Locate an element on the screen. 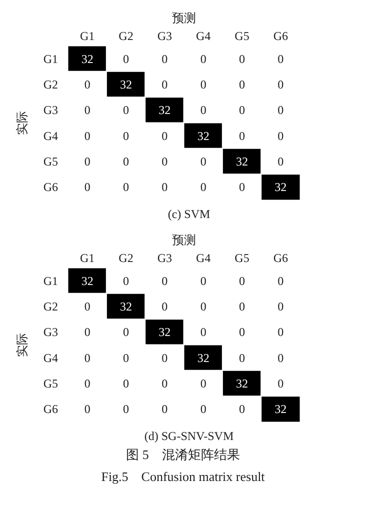 The image size is (366, 520). caption: Fig.5 Confusion matrix result is located at coordinates (183, 476).